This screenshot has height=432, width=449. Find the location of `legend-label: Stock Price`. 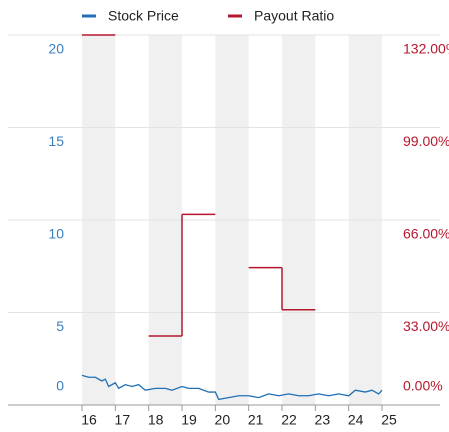

legend-label: Stock Price is located at coordinates (143, 16).